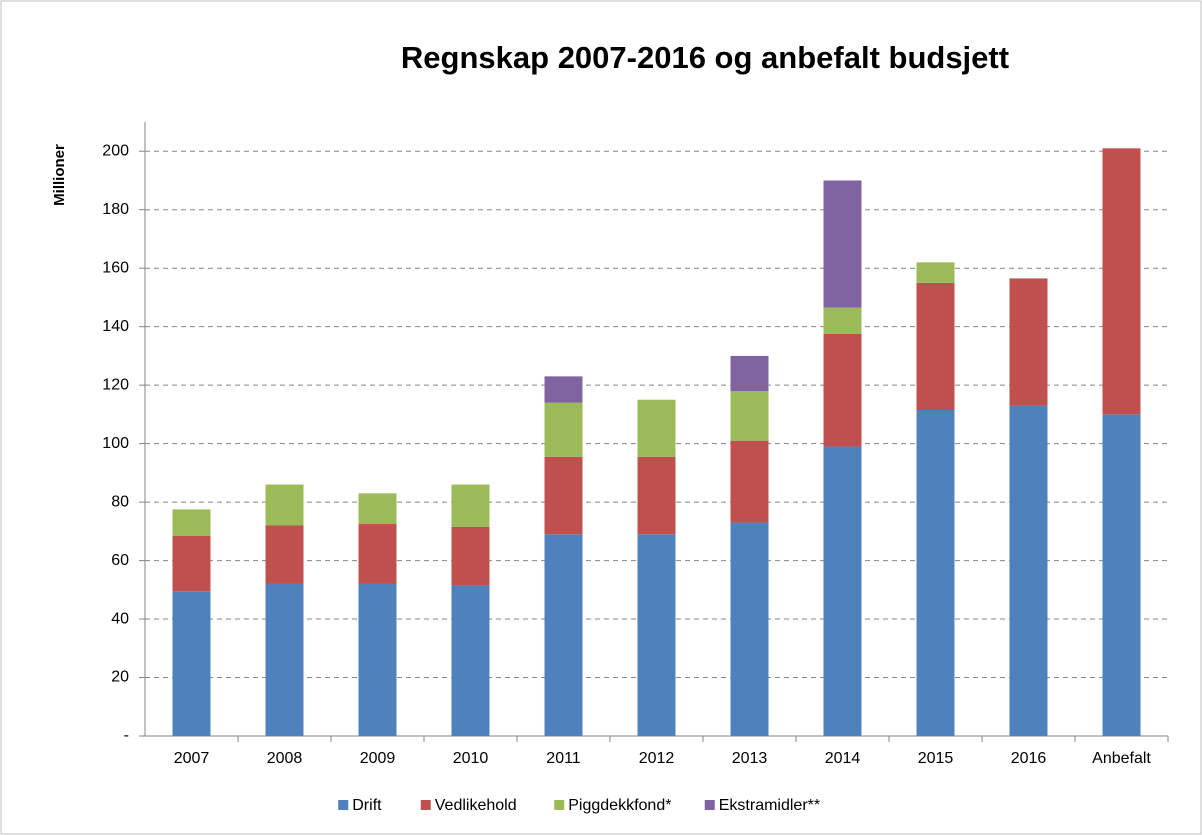  I want to click on x-tick-label: 2015, so click(936, 758).